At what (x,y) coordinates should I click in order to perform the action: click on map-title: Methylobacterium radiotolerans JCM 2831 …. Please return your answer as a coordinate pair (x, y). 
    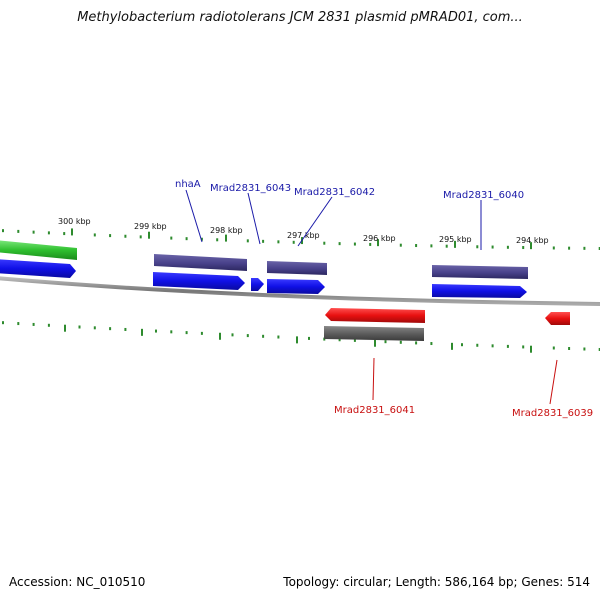
    Looking at the image, I should click on (300, 17).